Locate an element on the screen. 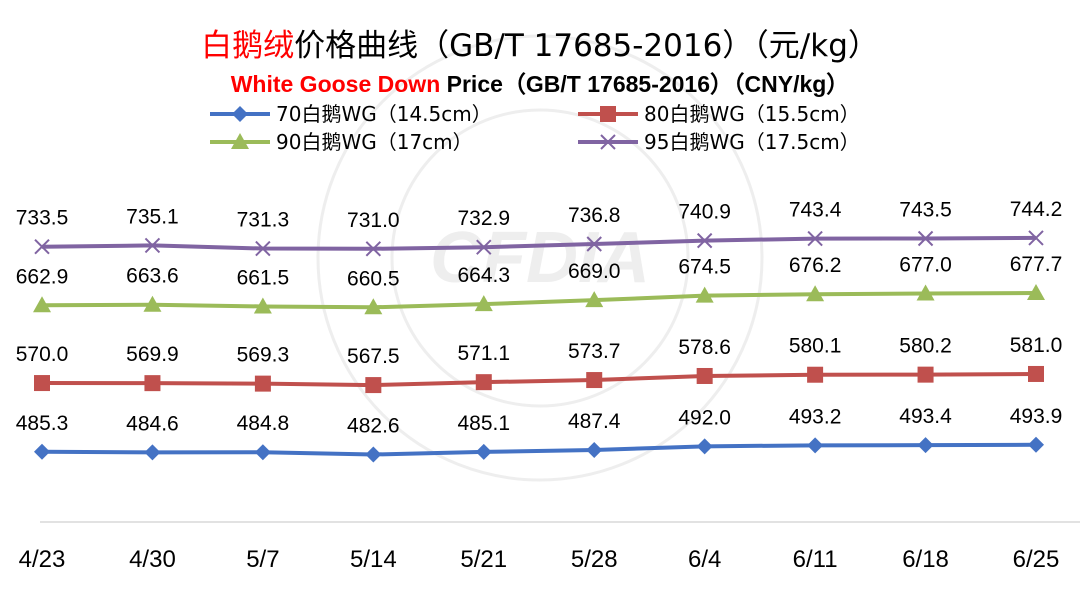  x-tick-label: 5/14 is located at coordinates (373, 559).